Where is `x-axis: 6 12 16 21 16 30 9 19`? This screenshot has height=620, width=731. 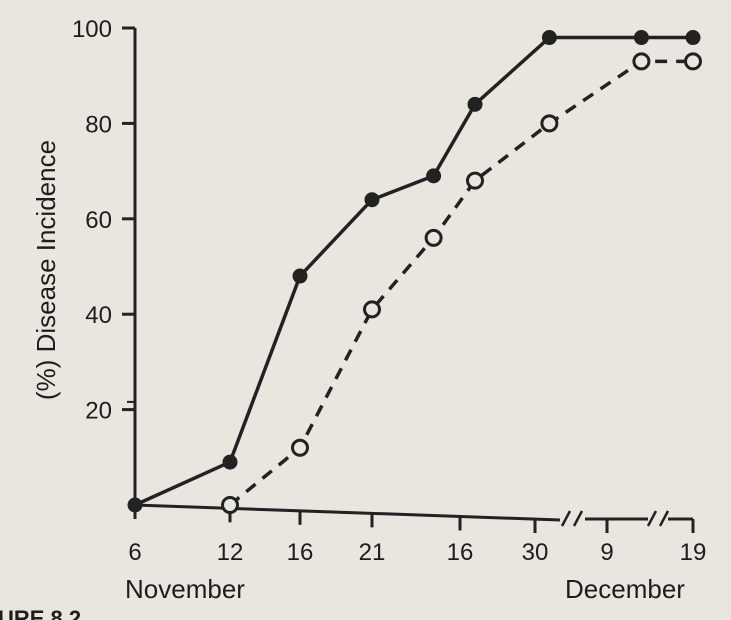 x-axis: 6 12 16 21 16 30 9 19 is located at coordinates (417, 534).